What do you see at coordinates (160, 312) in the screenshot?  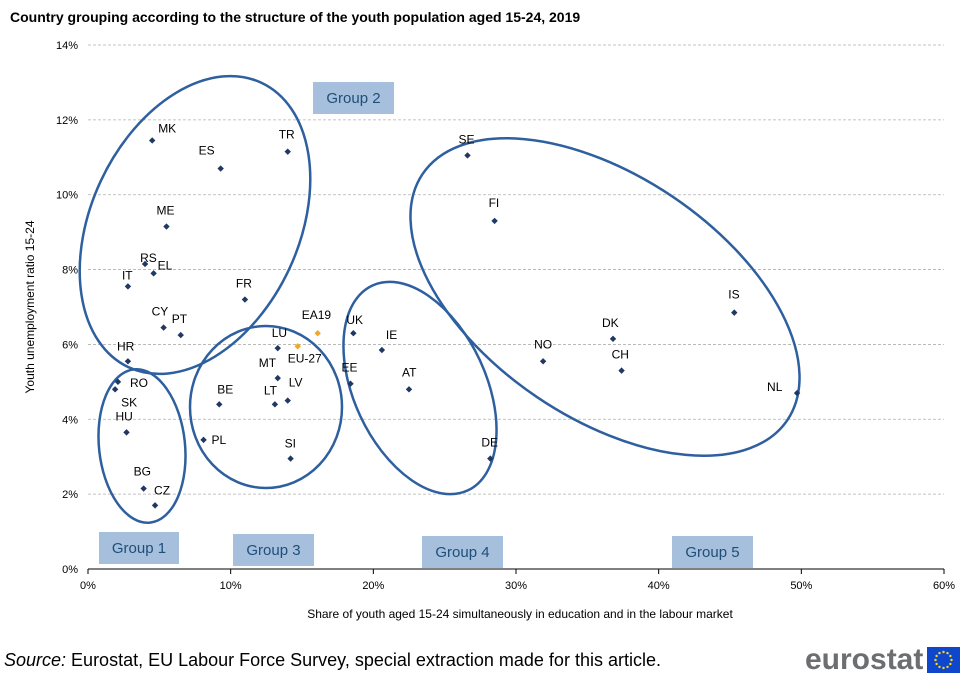 I see `point-label-cy: CY` at bounding box center [160, 312].